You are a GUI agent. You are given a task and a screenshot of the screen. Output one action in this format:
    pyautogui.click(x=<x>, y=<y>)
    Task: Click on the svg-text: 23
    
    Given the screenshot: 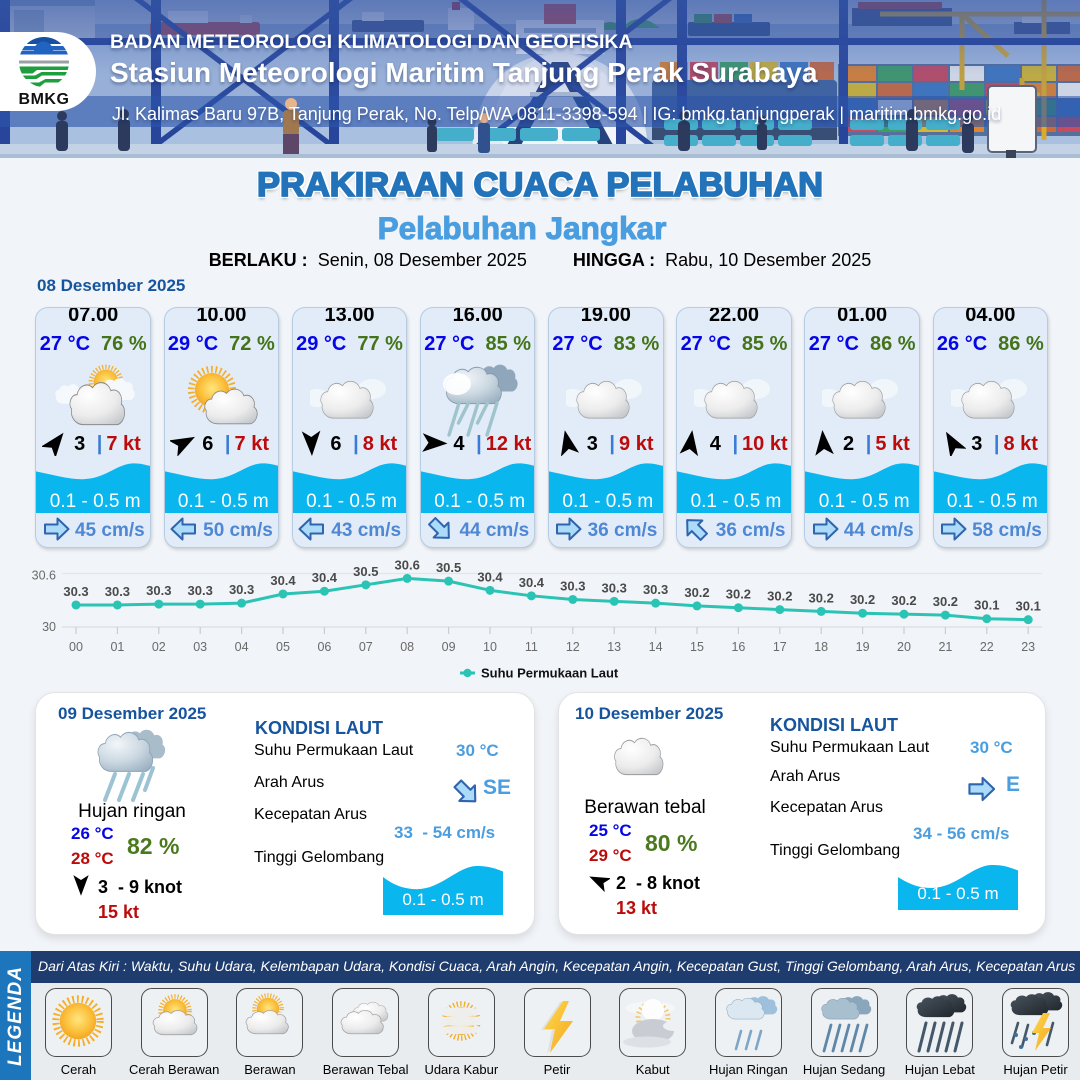 What is the action you would take?
    pyautogui.click(x=1028, y=647)
    